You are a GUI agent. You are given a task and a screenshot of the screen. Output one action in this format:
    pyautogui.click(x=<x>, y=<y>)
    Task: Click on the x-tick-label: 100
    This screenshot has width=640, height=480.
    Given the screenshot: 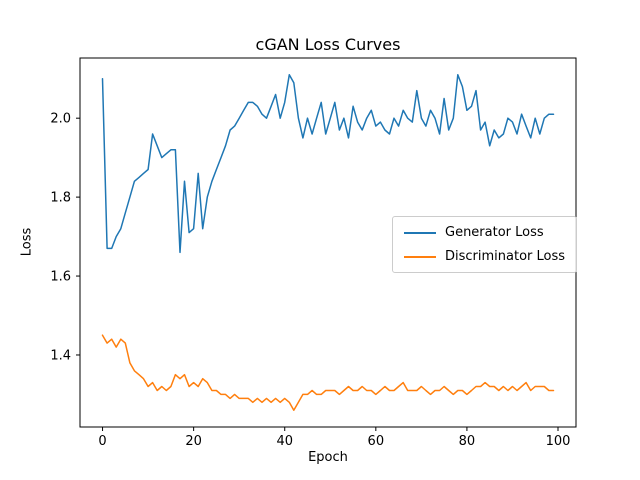 What is the action you would take?
    pyautogui.click(x=558, y=441)
    